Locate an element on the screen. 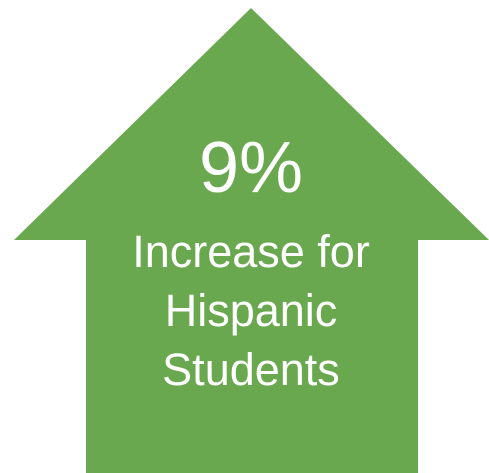 The height and width of the screenshot is (473, 489). caption-line-2: Hispanic is located at coordinates (251, 310).